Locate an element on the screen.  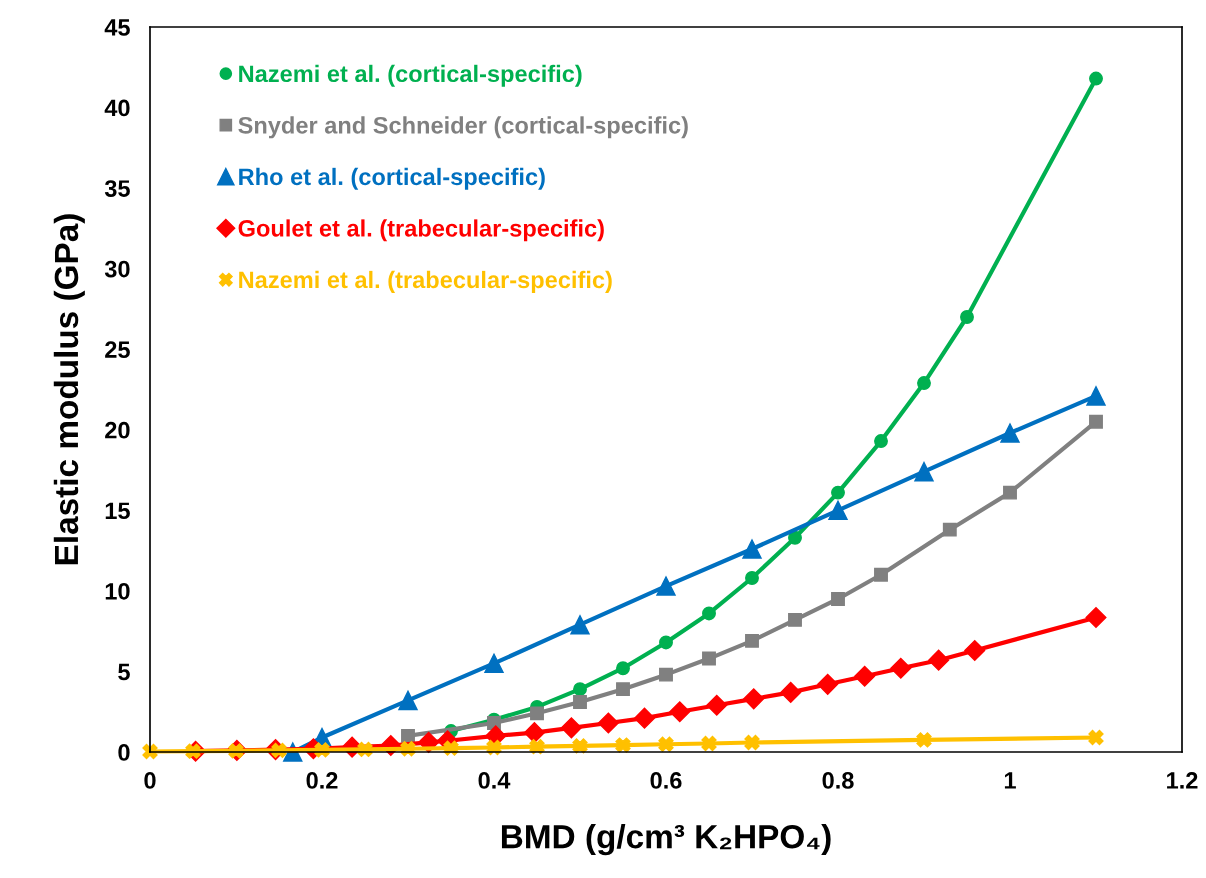
y-tick-label: 5 is located at coordinates (124, 672).